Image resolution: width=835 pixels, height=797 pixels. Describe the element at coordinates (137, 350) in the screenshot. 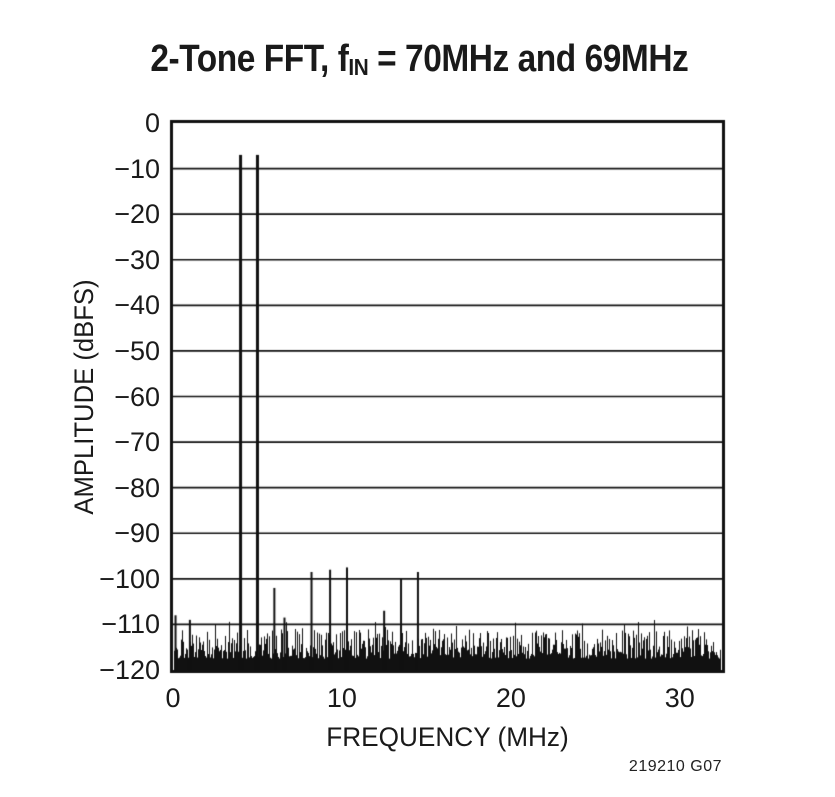

I see `y-tick-label: −50` at that location.